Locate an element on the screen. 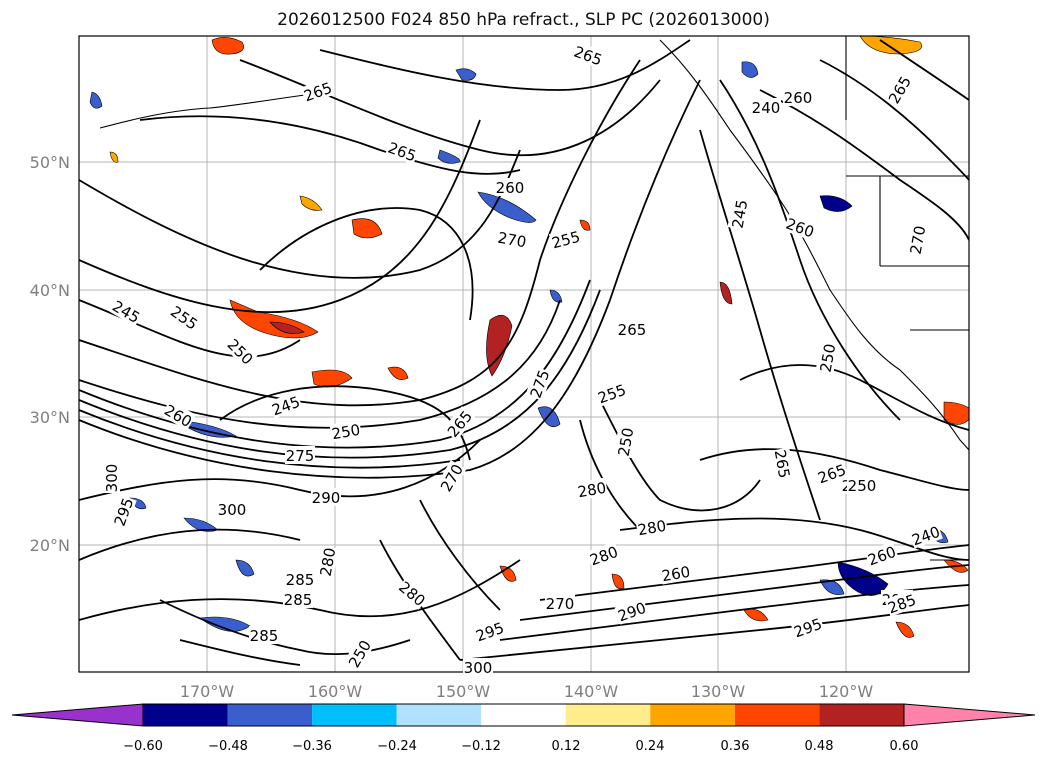 This screenshot has height=765, width=1047. colorbar is located at coordinates (523, 715).